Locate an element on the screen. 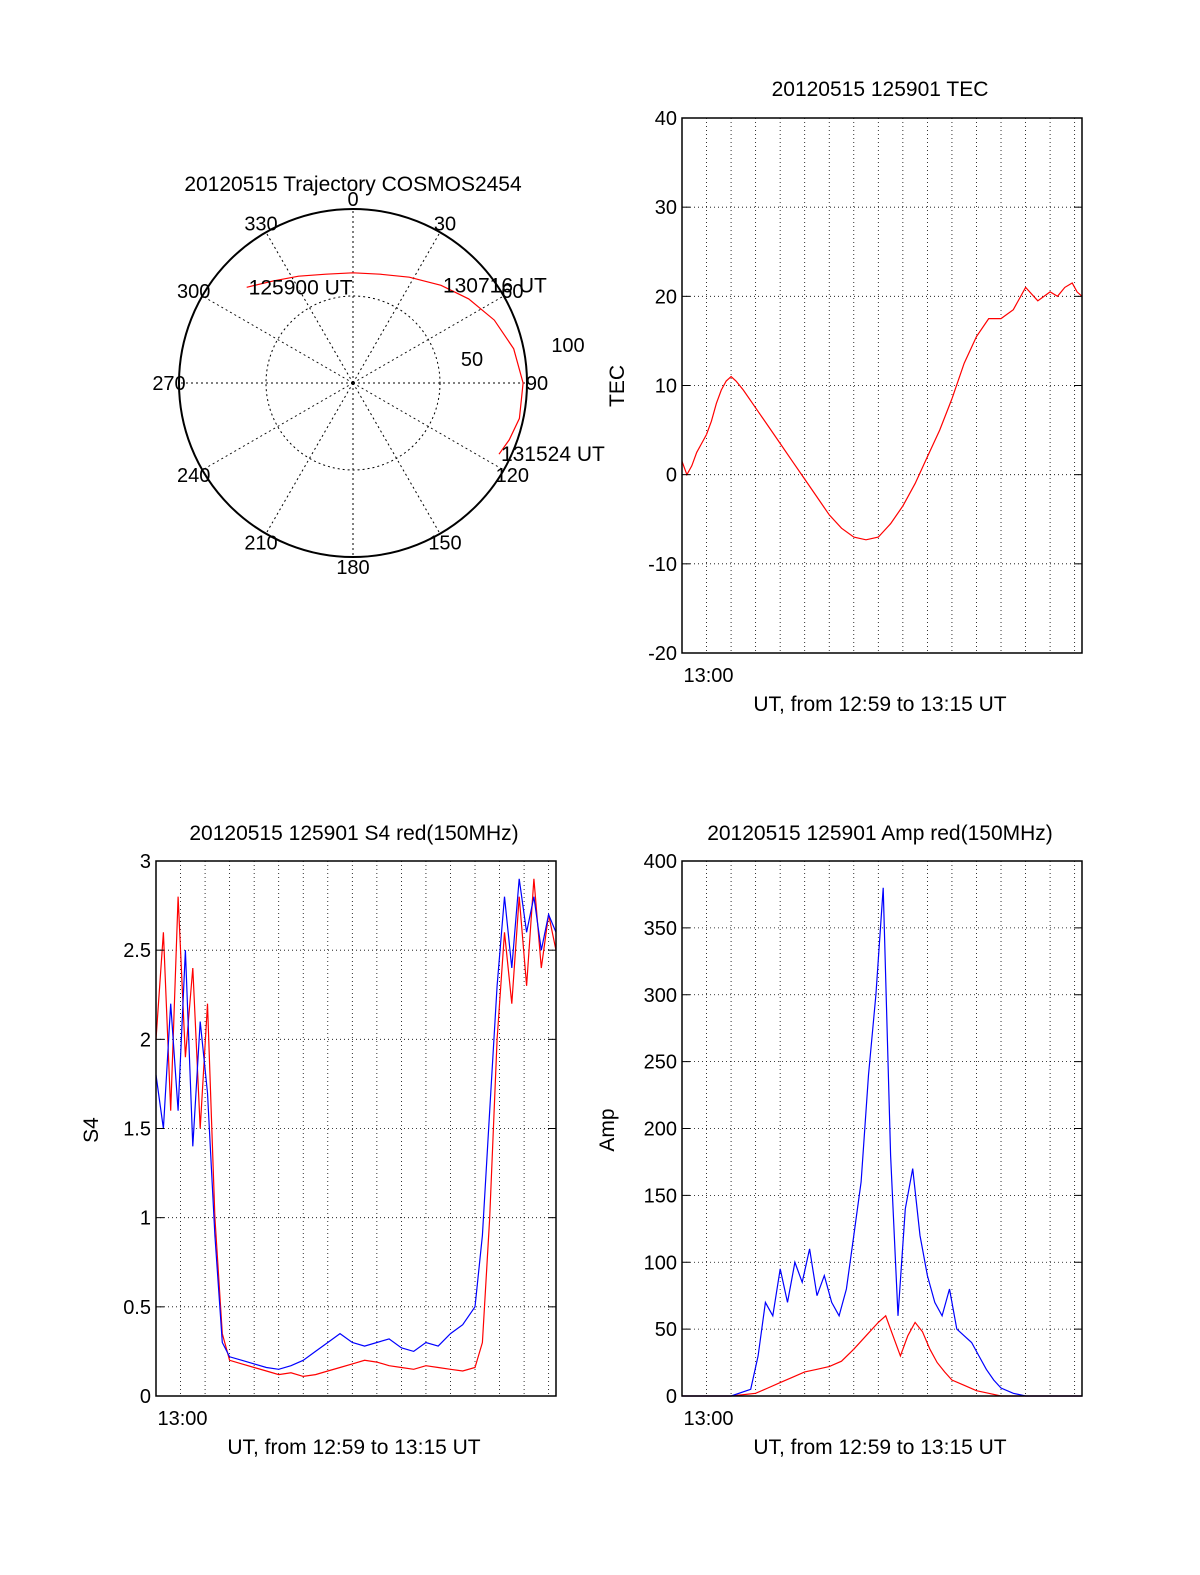 This screenshot has height=1575, width=1200. polar-title: 20120515 Trajectory COSMOS2454 is located at coordinates (353, 184).